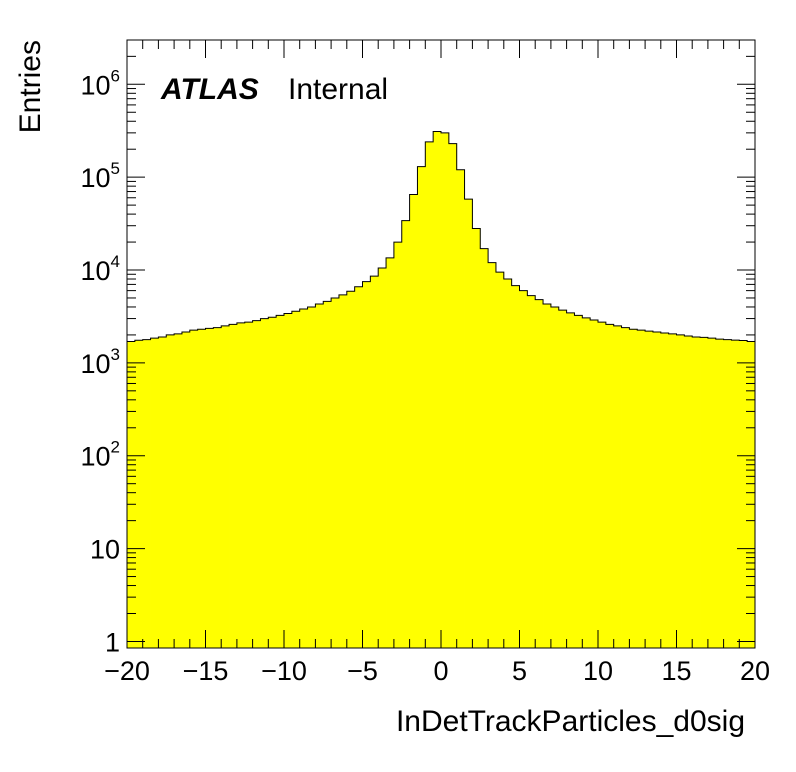 This screenshot has width=796, height=772. What do you see at coordinates (105, 550) in the screenshot?
I see `y-tick-label: 10` at bounding box center [105, 550].